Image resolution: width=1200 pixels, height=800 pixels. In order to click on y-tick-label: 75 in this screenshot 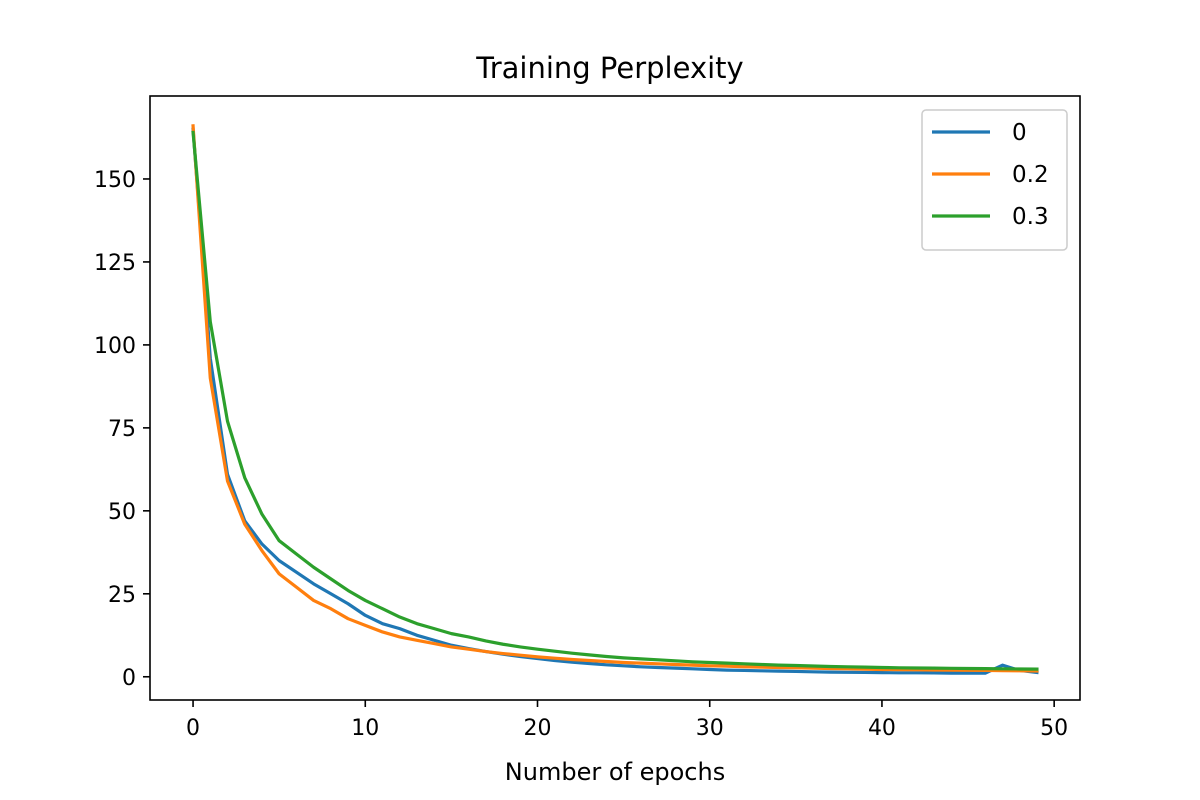, I will do `click(122, 429)`.